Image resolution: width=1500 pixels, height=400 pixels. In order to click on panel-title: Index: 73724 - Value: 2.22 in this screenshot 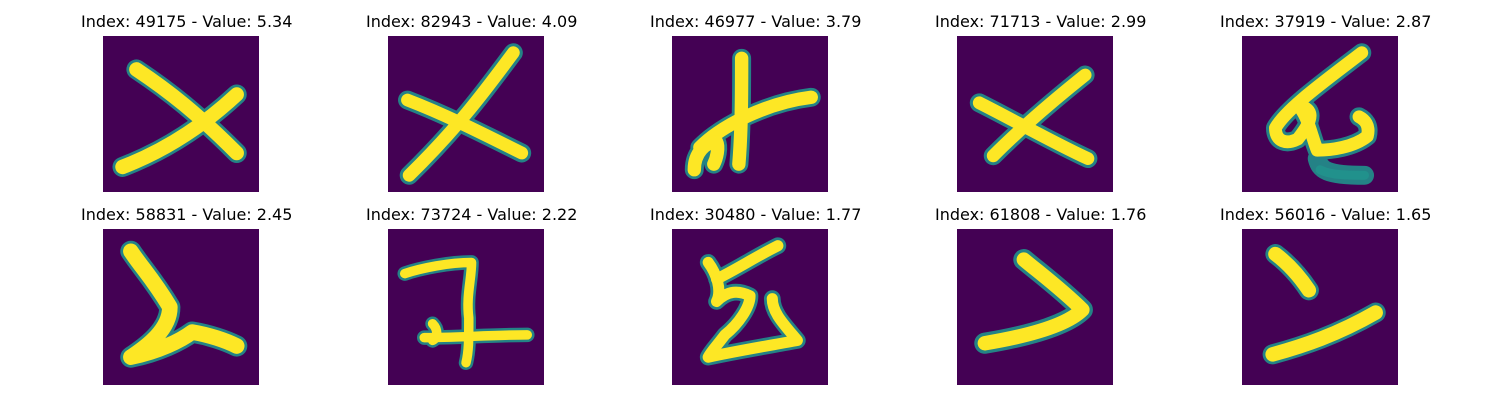, I will do `click(472, 214)`.